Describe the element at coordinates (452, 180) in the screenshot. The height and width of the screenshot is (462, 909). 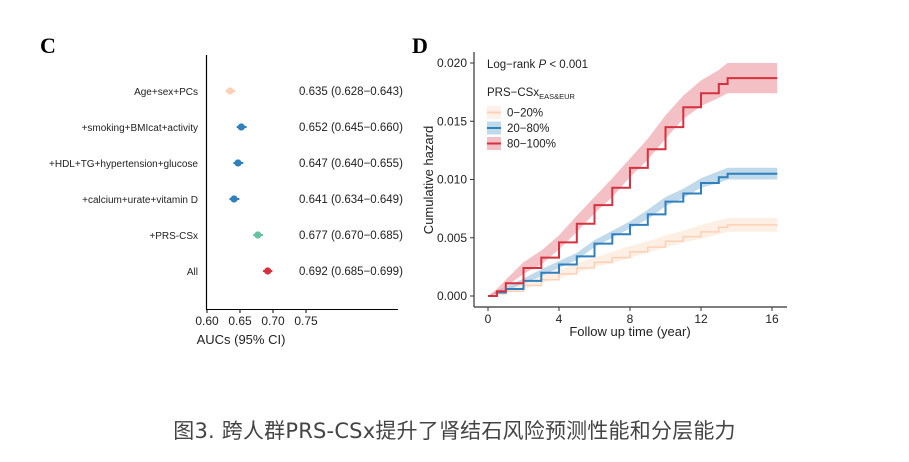
I see `d-y-tick-label: 0.010` at that location.